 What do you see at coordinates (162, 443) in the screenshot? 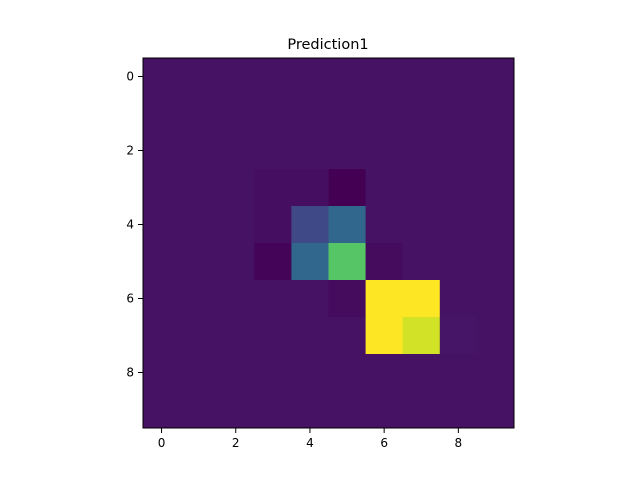
I see `x-tick-label: 0` at bounding box center [162, 443].